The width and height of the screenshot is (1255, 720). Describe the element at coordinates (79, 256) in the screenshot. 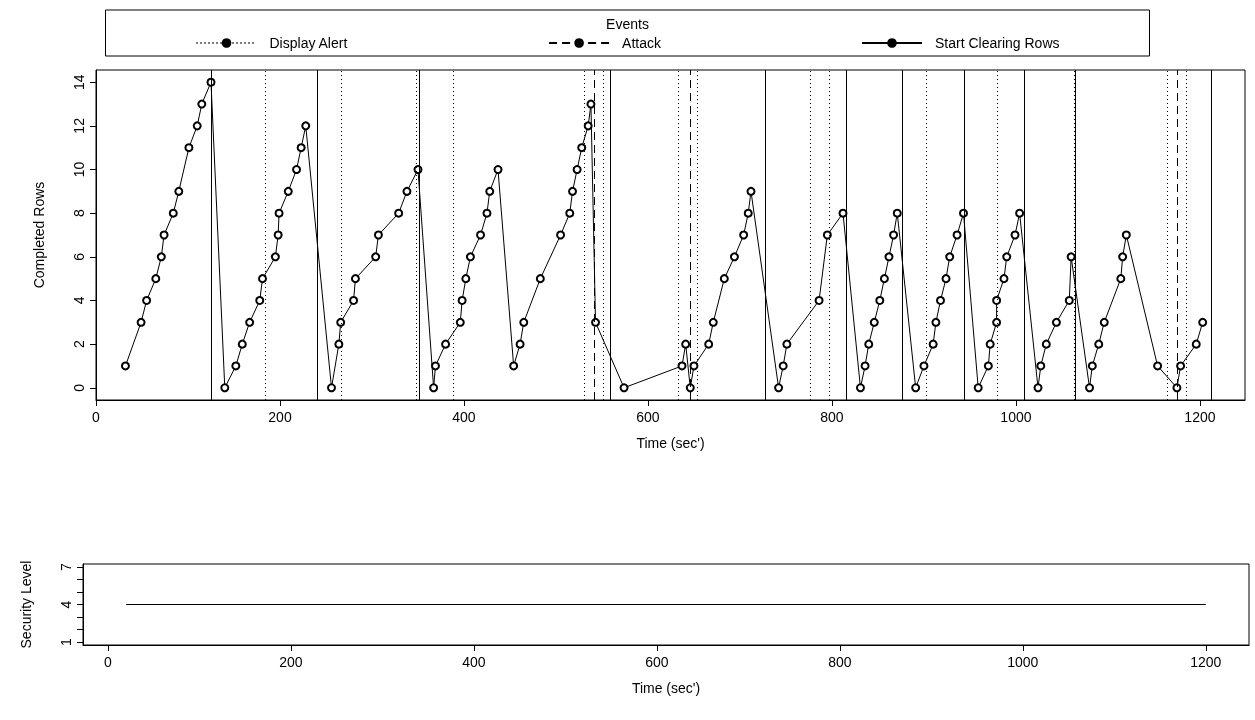

I see `y-tick-label: 6` at that location.